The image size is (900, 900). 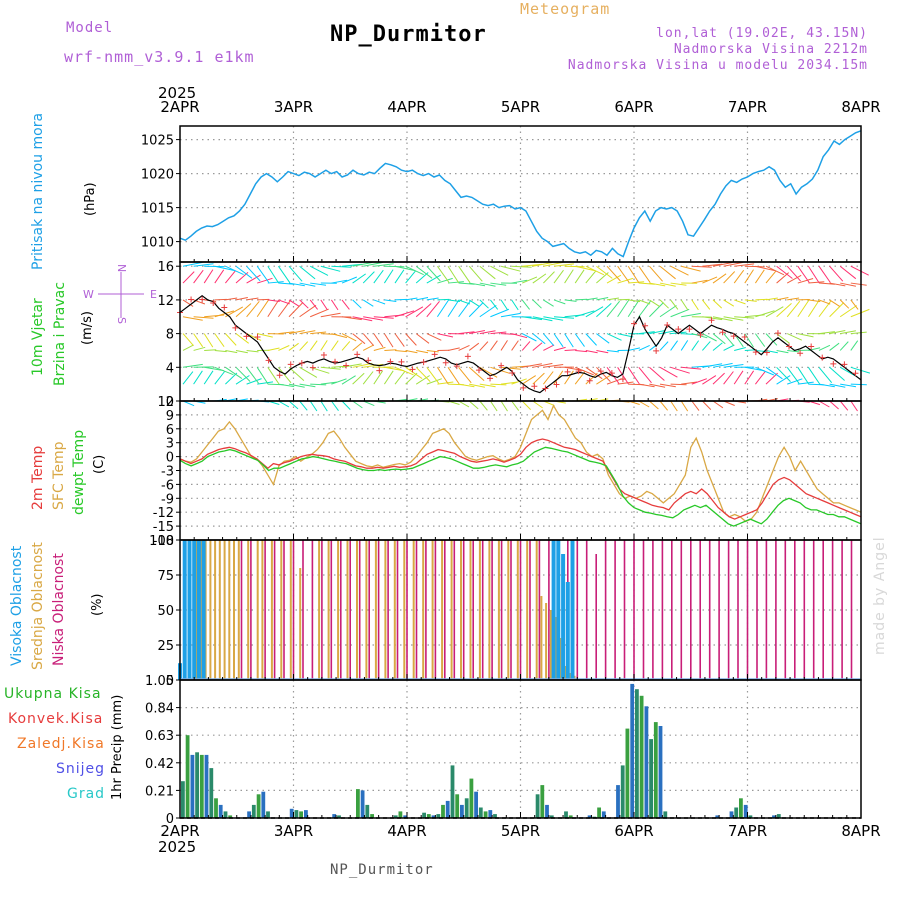 What do you see at coordinates (157, 243) in the screenshot?
I see `y-tick-label: 1010` at bounding box center [157, 243].